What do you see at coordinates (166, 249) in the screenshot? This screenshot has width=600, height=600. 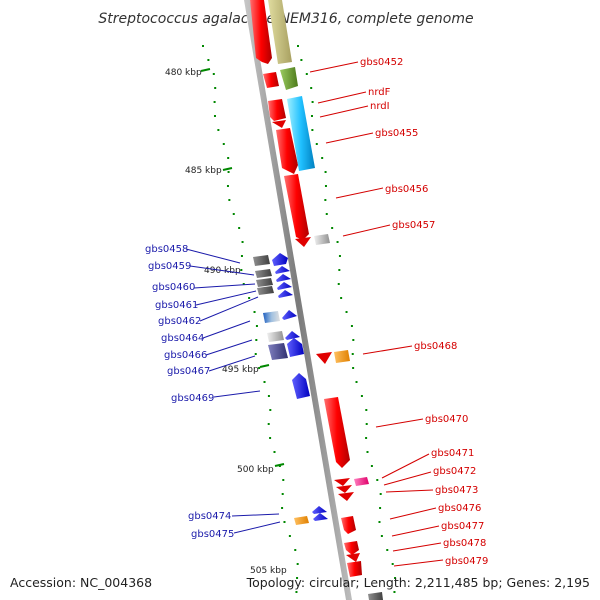 I see `label-gbs0458: gbs0458` at bounding box center [166, 249].